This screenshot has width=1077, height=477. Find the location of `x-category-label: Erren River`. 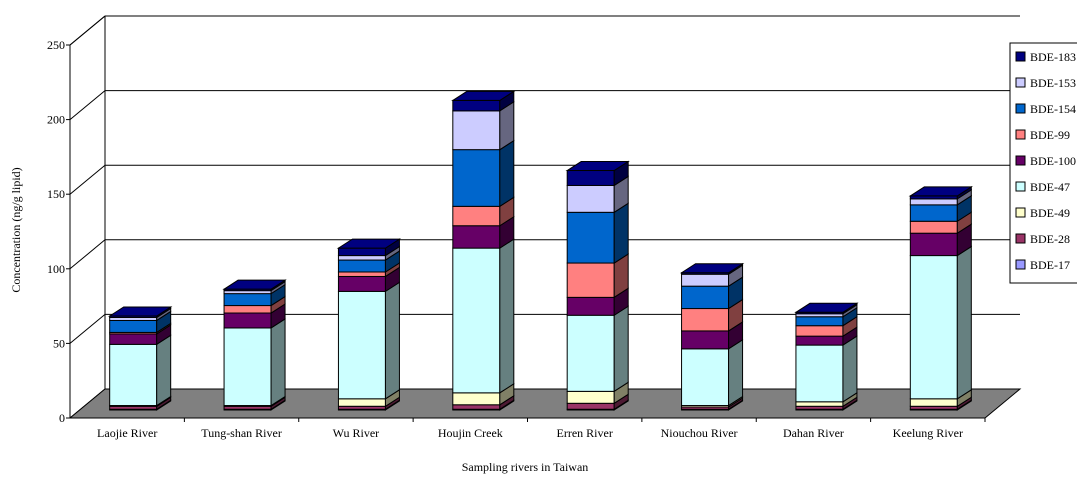

x-category-label: Erren River is located at coordinates (585, 433).